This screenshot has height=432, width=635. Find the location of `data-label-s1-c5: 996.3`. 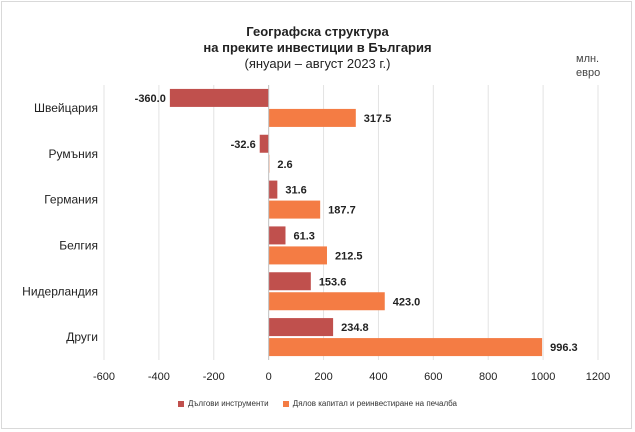

data-label-s1-c5: 996.3 is located at coordinates (564, 348).